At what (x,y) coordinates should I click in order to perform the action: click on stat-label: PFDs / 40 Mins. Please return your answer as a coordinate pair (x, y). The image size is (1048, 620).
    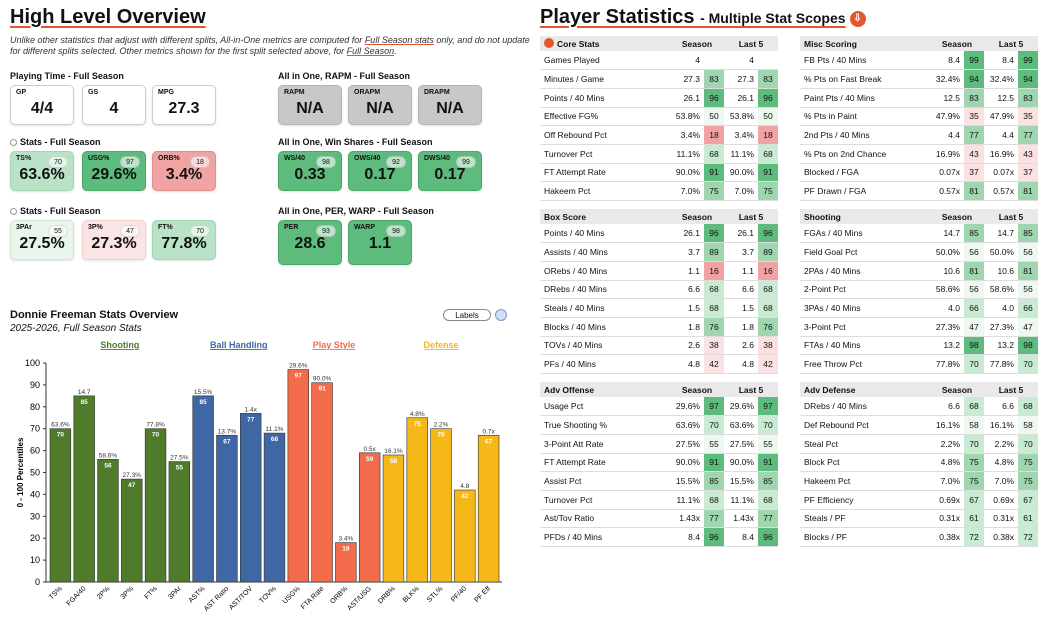
    Looking at the image, I should click on (605, 537).